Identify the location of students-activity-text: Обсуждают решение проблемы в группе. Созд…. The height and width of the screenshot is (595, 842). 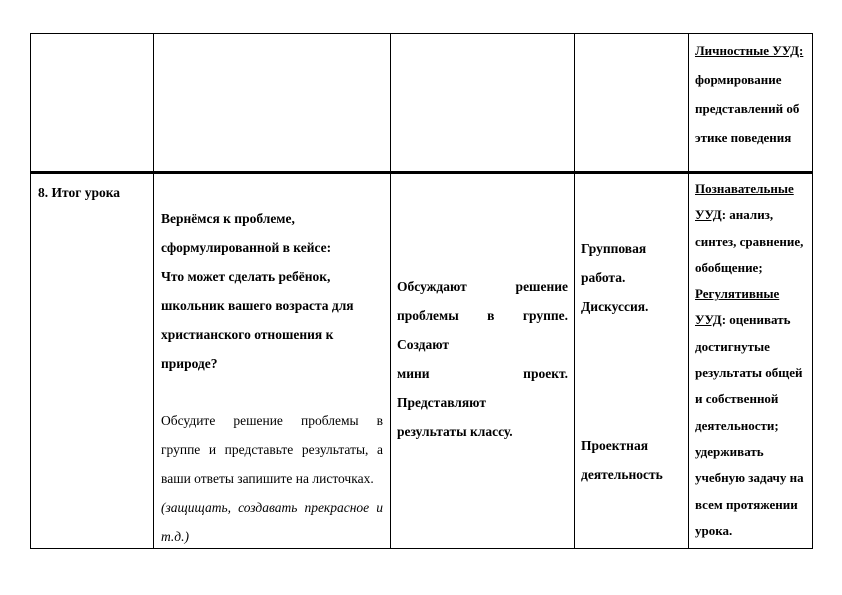
(482, 359).